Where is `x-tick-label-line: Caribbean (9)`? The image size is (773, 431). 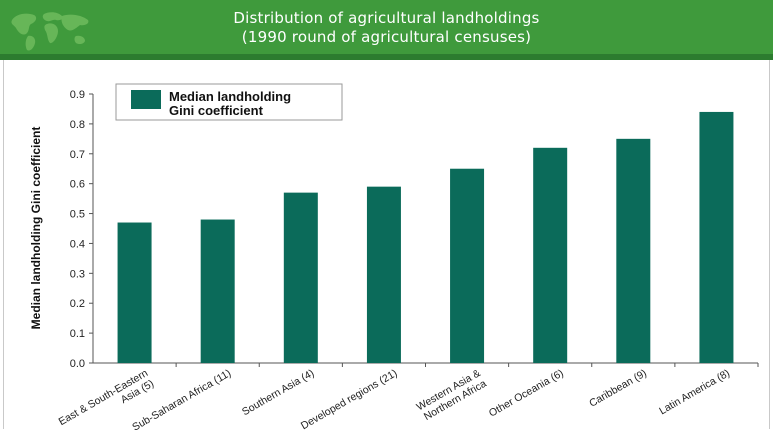 x-tick-label-line: Caribbean (9) is located at coordinates (618, 388).